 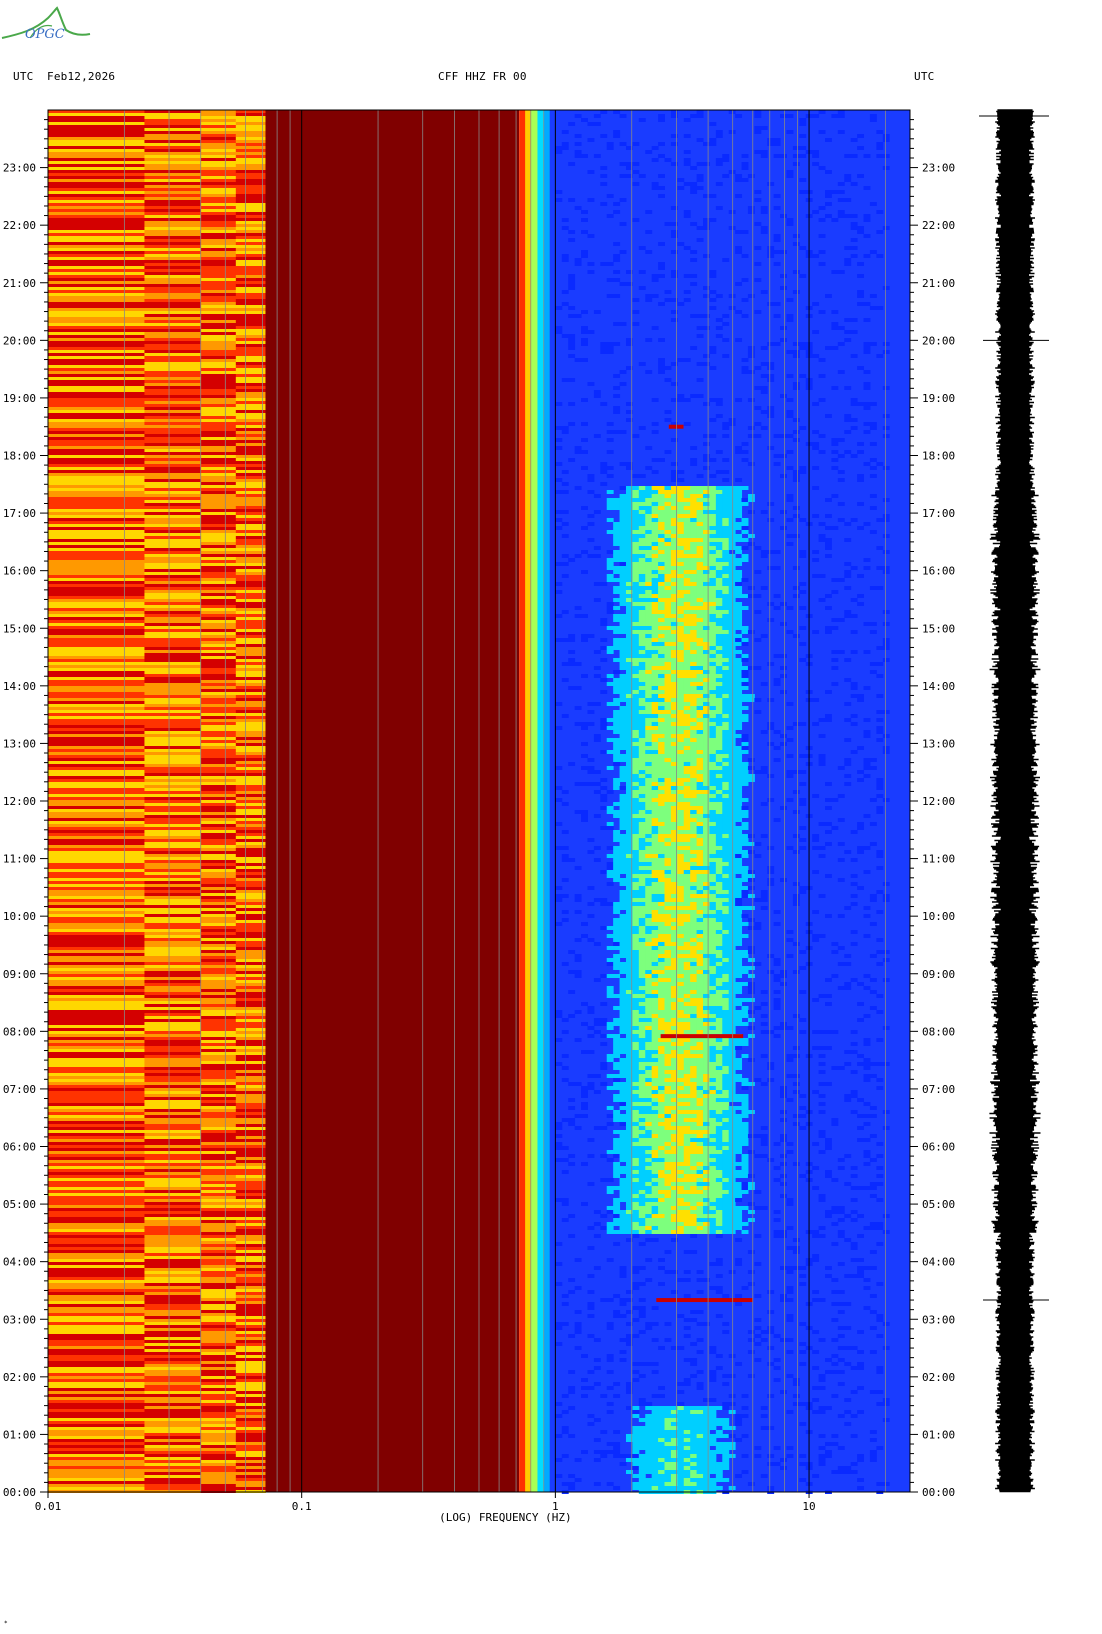 What do you see at coordinates (23, 76) in the screenshot?
I see `header-left-tz: UTC` at bounding box center [23, 76].